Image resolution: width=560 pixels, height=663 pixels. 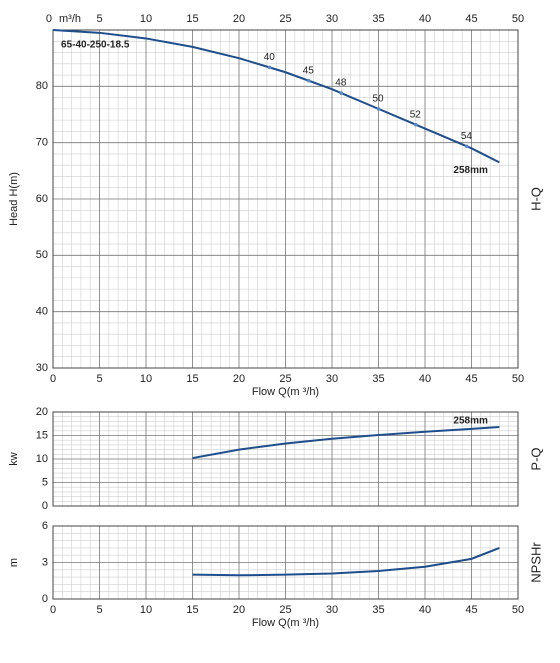 I want to click on efficiency-label: 54, so click(x=467, y=136).